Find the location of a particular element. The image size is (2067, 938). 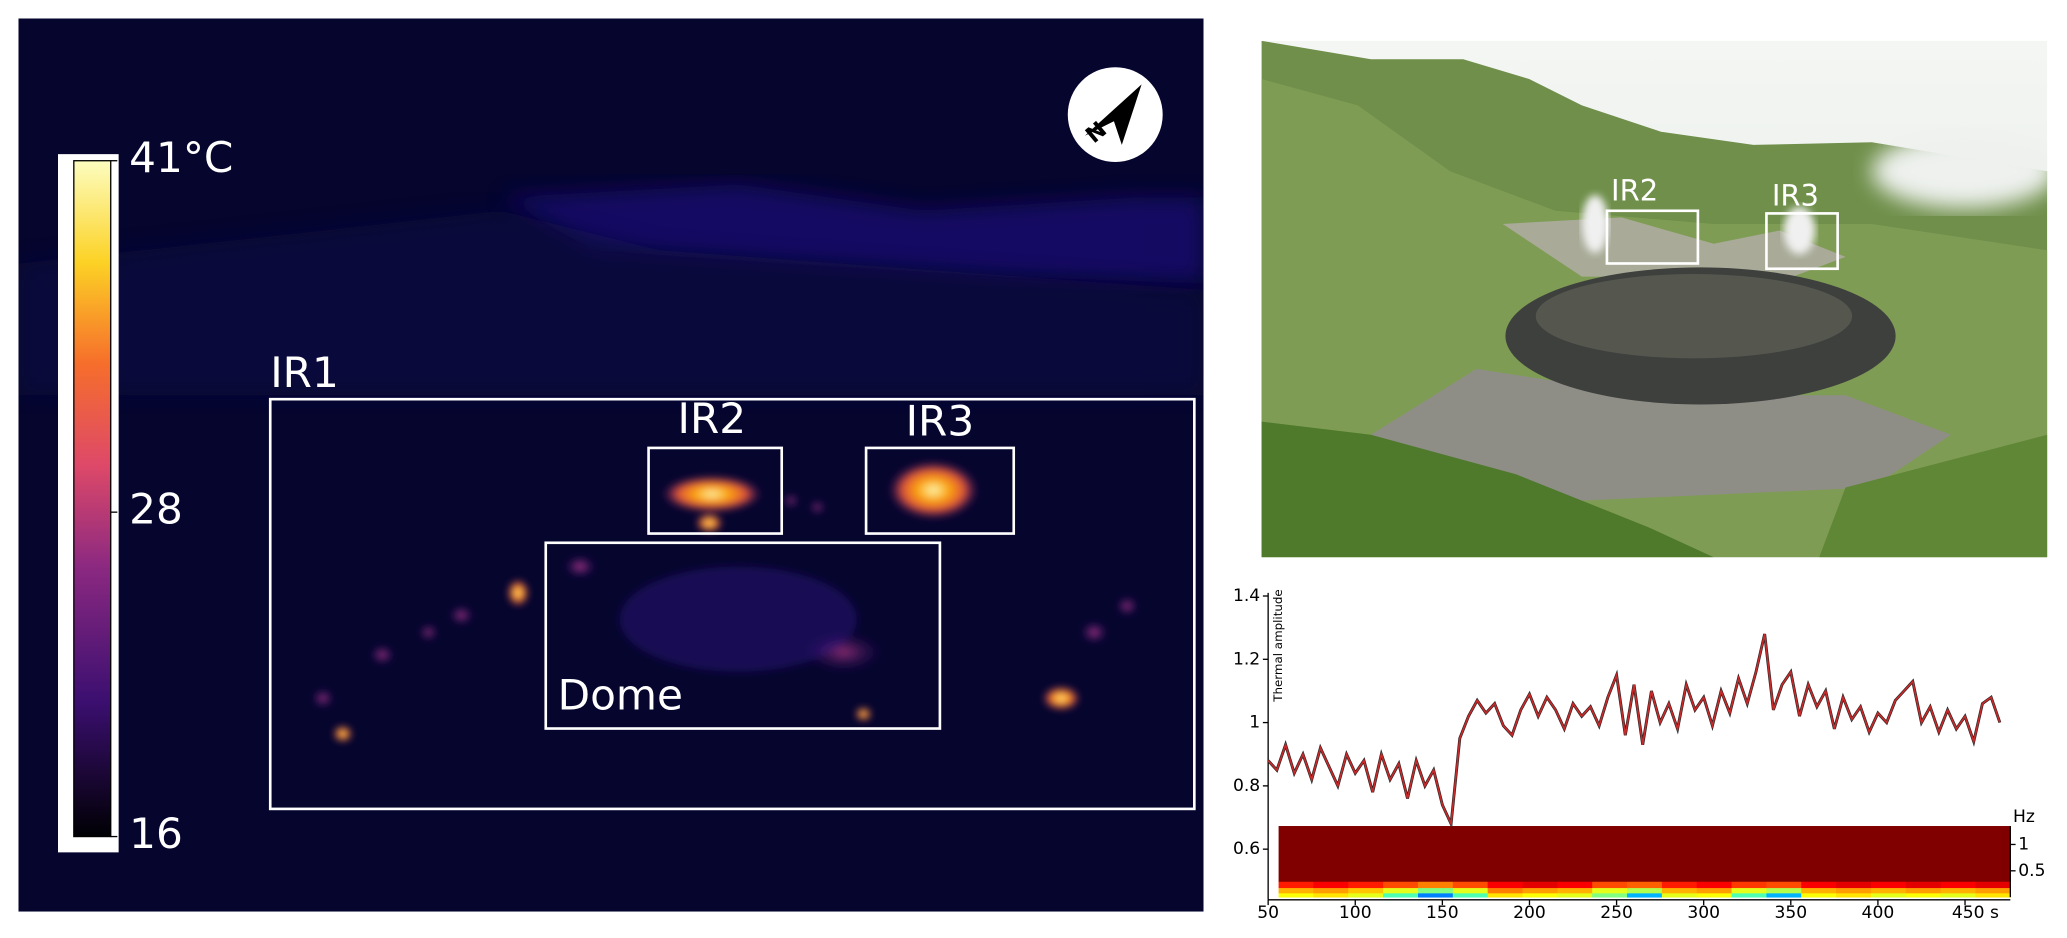

region-label: Dome is located at coordinates (620, 695).